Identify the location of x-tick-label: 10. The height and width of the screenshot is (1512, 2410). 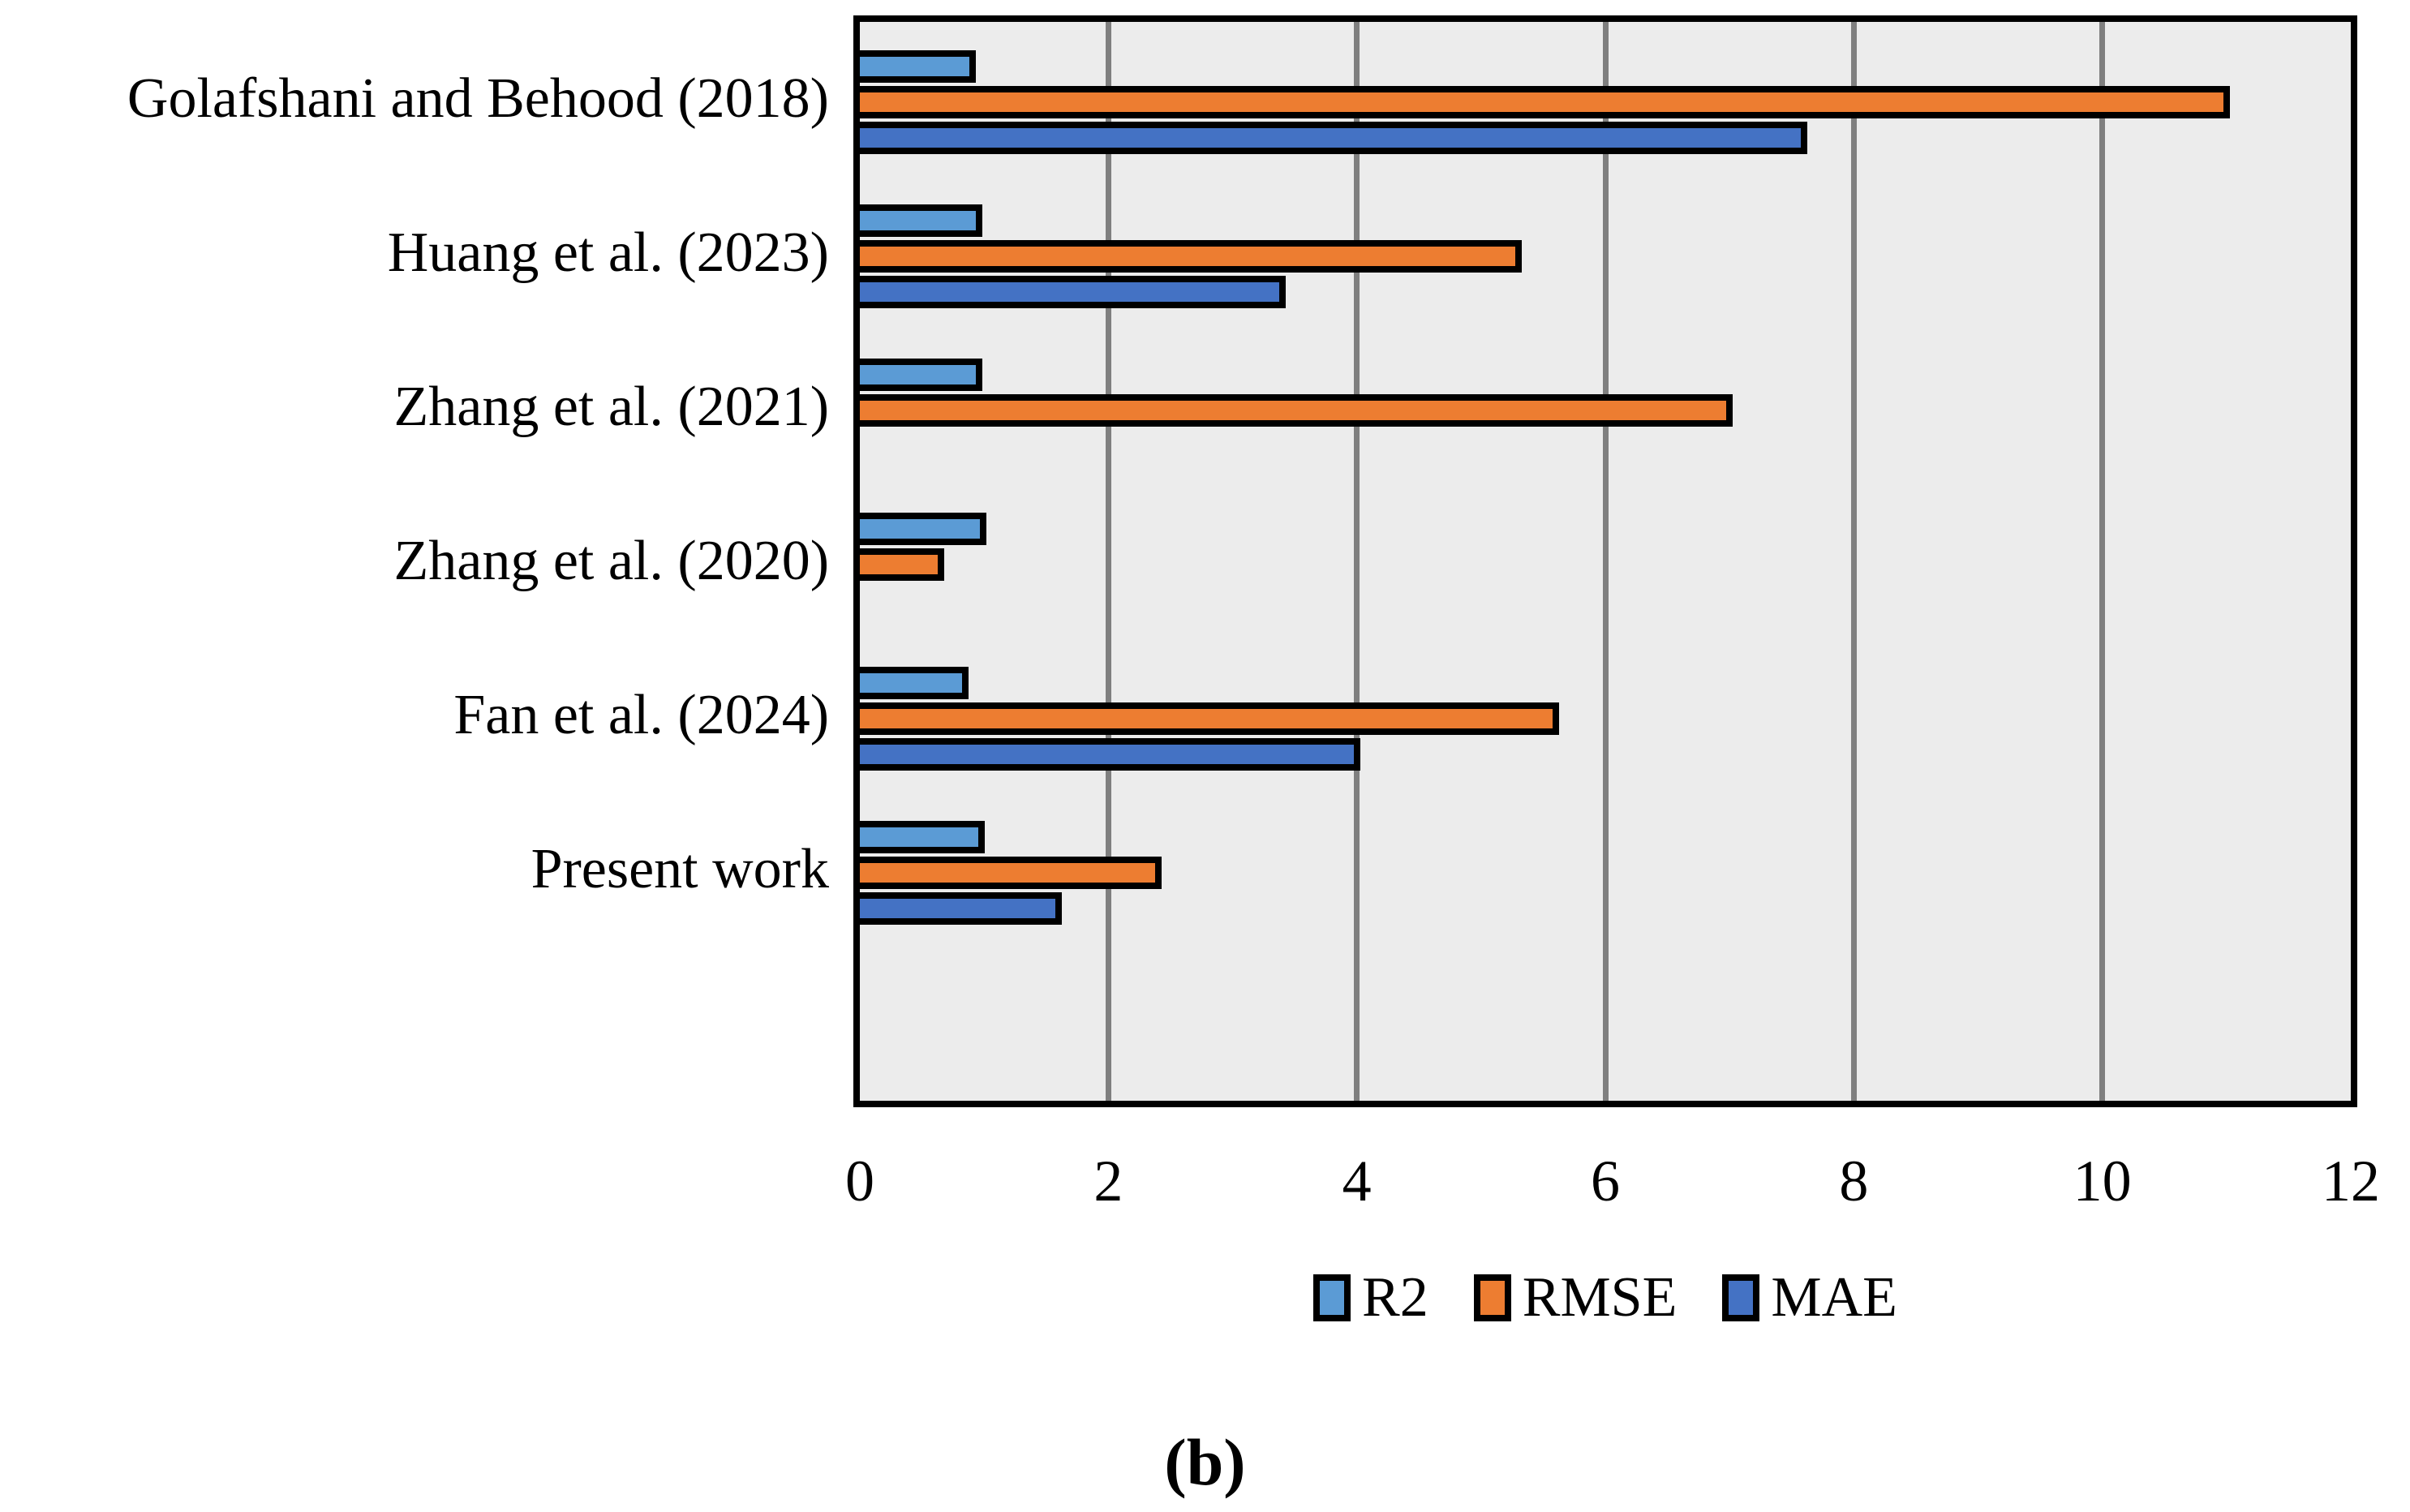
(2102, 1181).